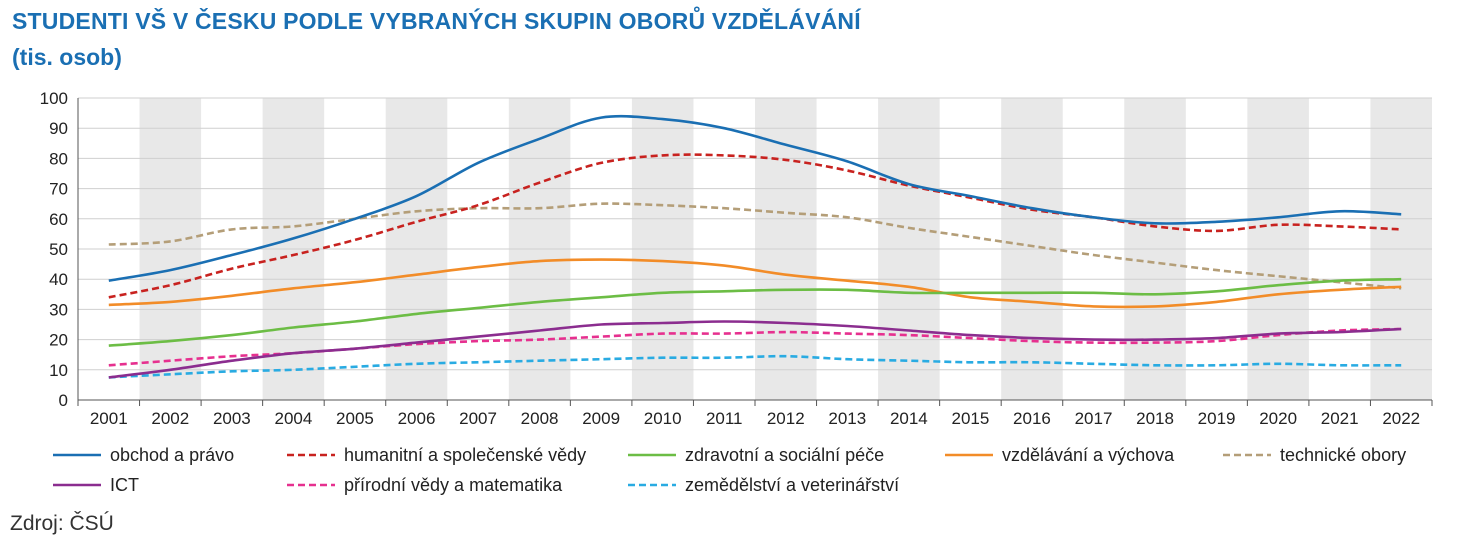  What do you see at coordinates (1217, 418) in the screenshot?
I see `x-tick-label: 2019` at bounding box center [1217, 418].